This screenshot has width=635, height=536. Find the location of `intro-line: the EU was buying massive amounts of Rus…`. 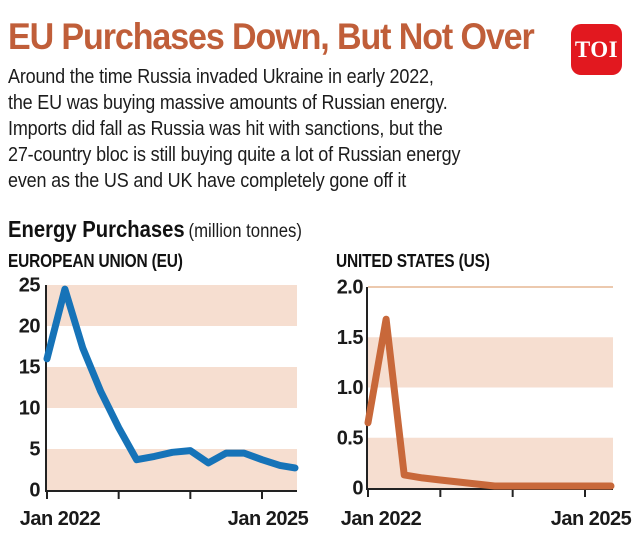

intro-line: the EU was buying massive amounts of Rus… is located at coordinates (228, 103).